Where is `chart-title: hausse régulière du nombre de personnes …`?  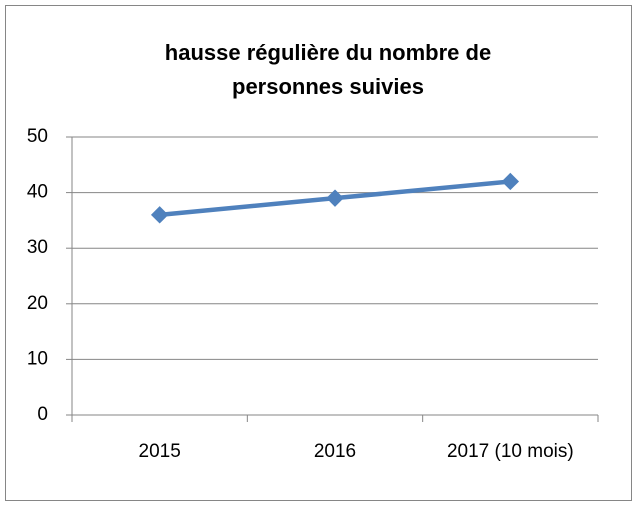 chart-title: hausse régulière du nombre de personnes … is located at coordinates (328, 69).